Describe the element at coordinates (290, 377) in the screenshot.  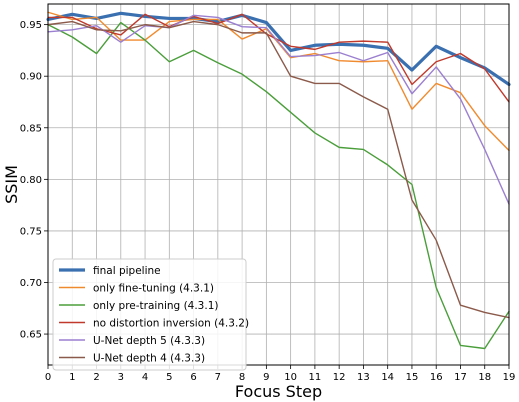
I see `x-tick-label: 10` at that location.